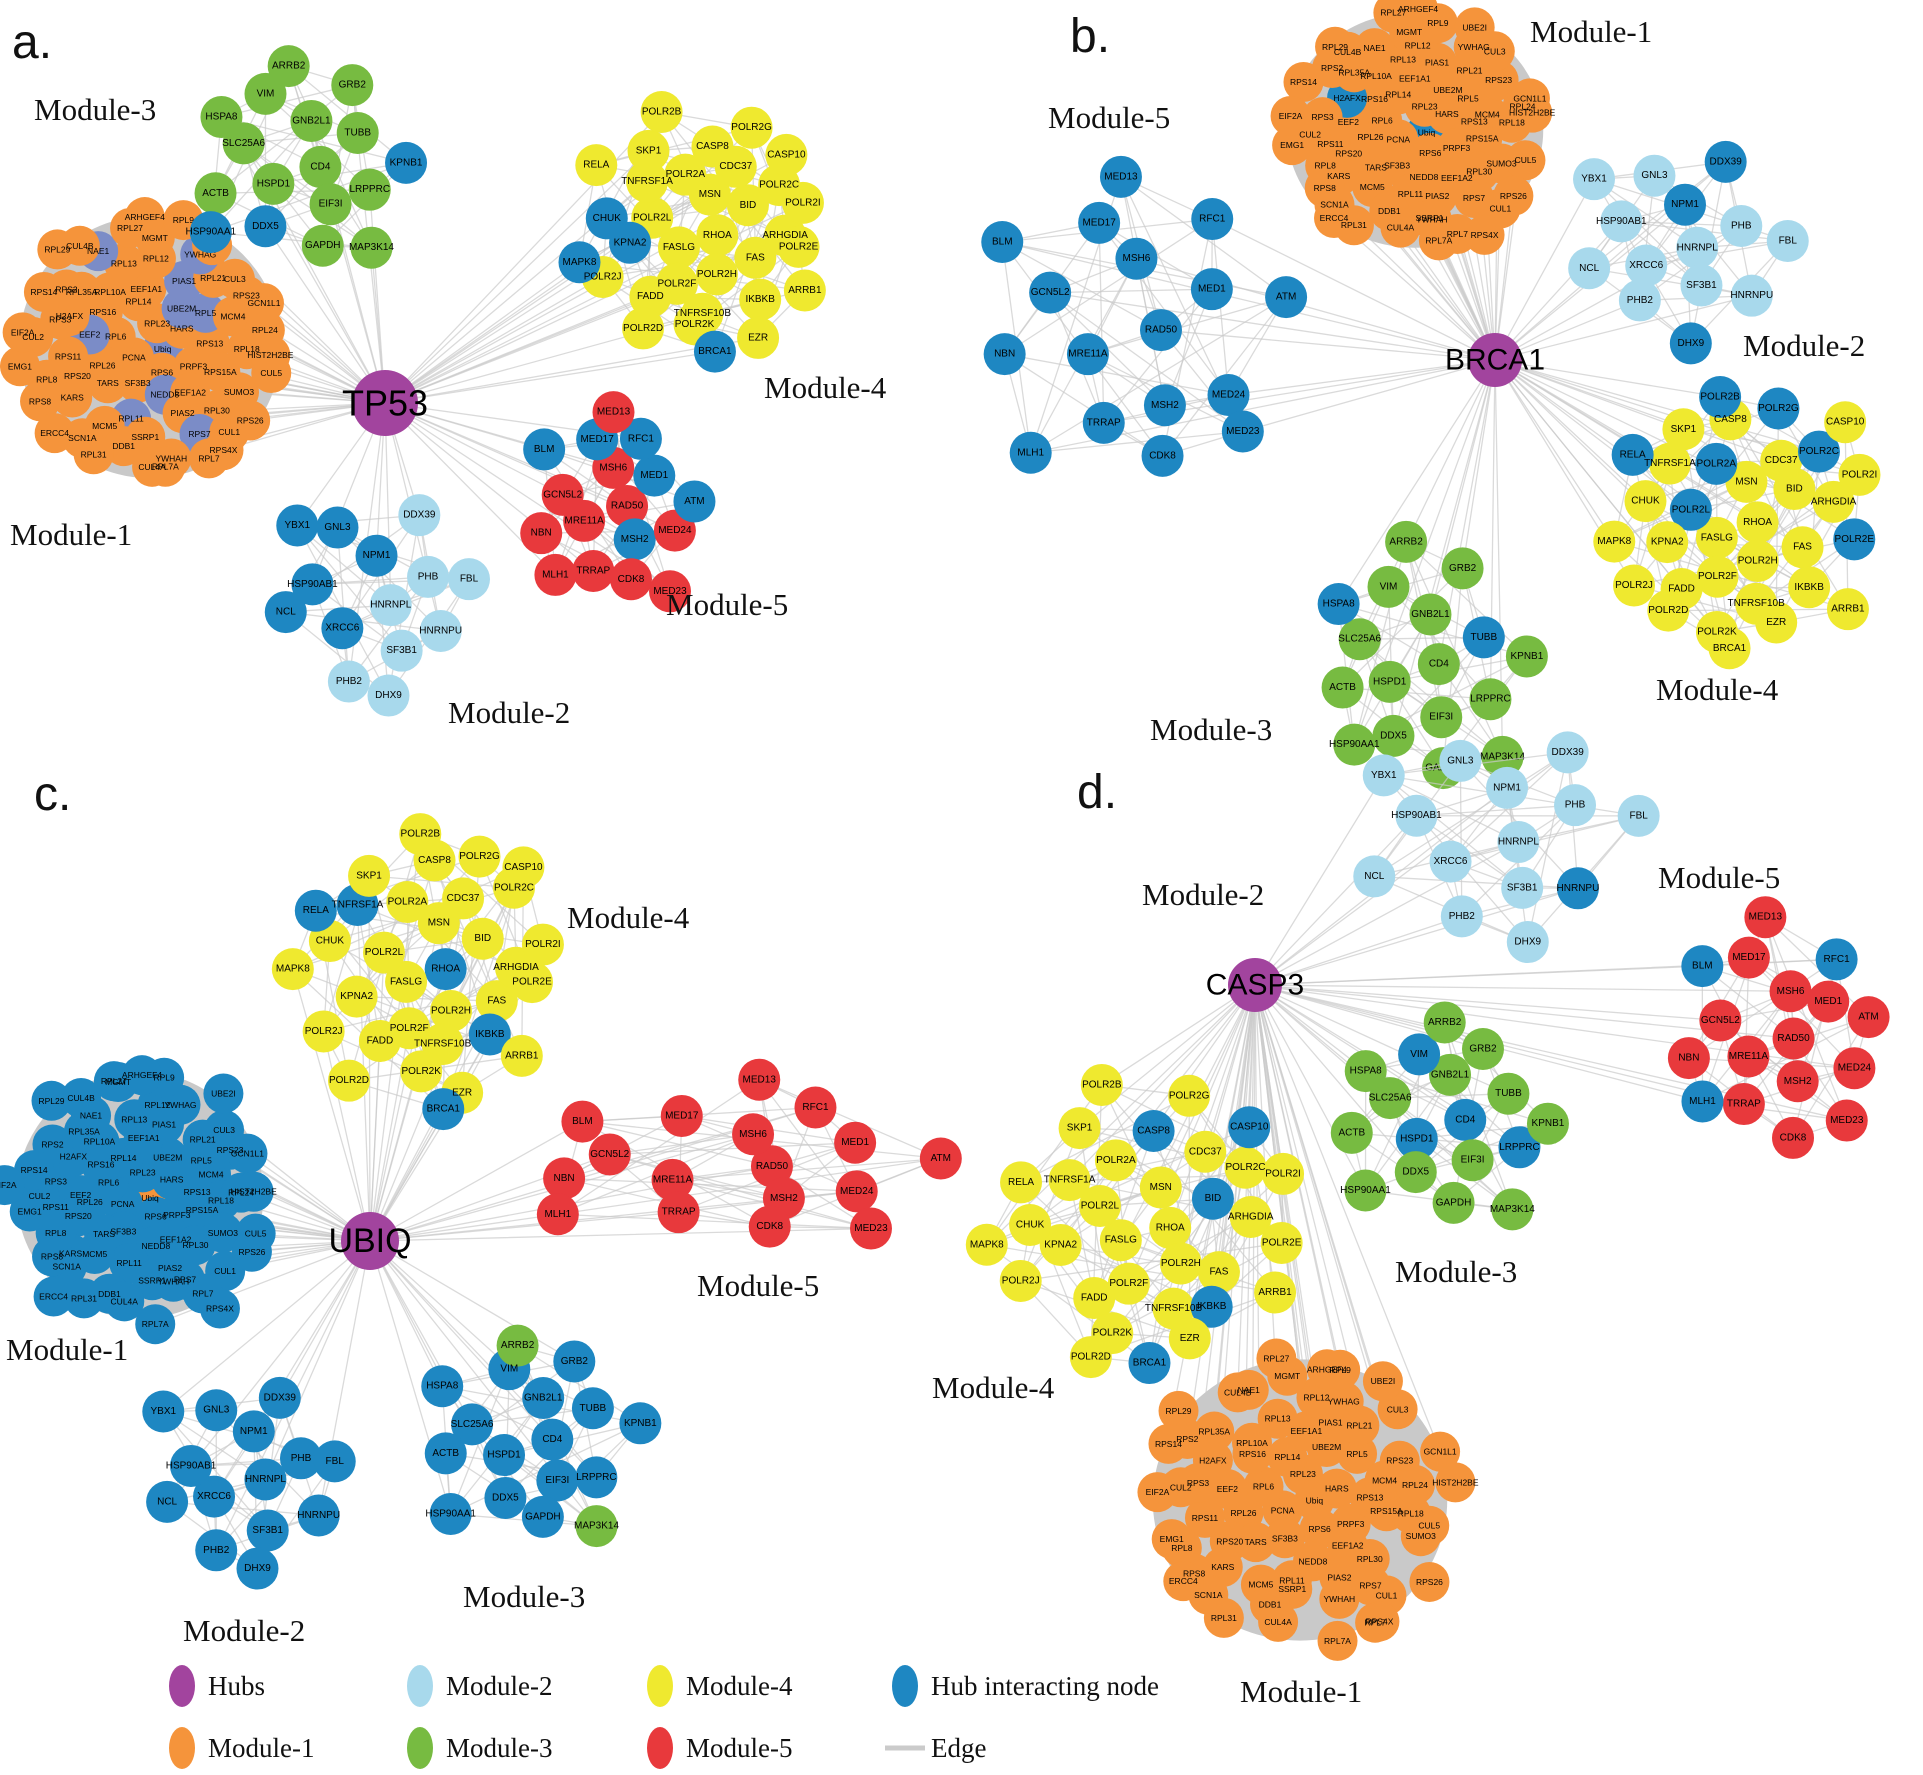 The image size is (1923, 1775). What do you see at coordinates (1818, 451) in the screenshot?
I see `node-POLR2C` at bounding box center [1818, 451].